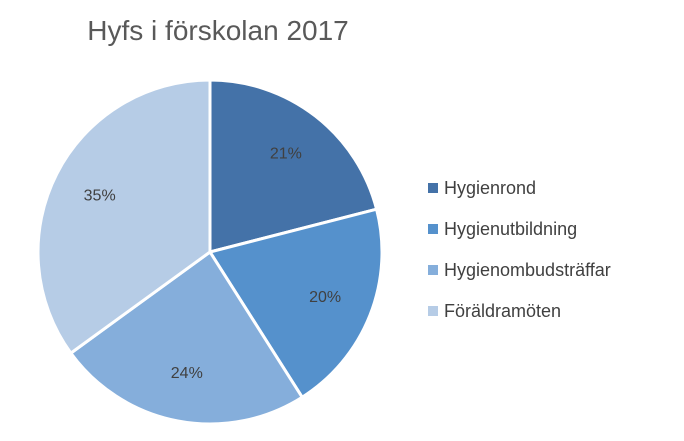 The width and height of the screenshot is (684, 441). What do you see at coordinates (527, 270) in the screenshot?
I see `legend-label-hygienombudstraffar: Hygienombudsträffar` at bounding box center [527, 270].